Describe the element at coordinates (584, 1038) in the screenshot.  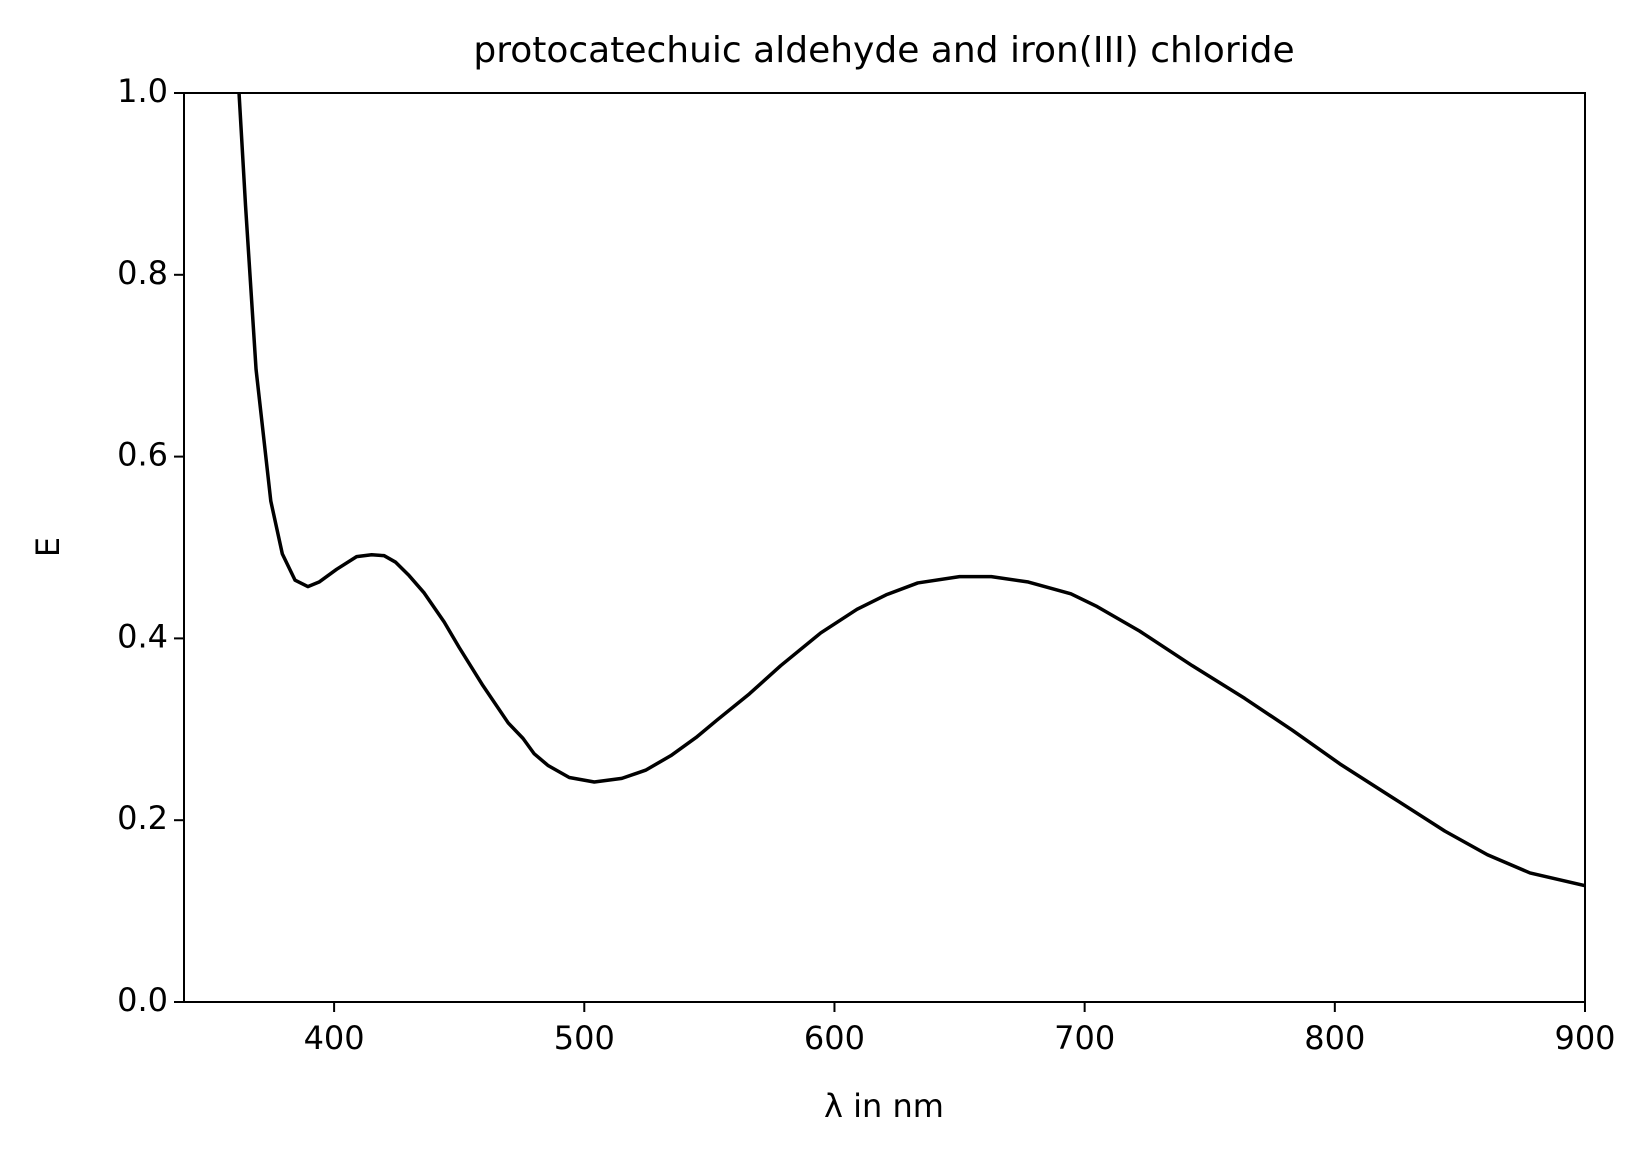
I see `x-tick-label: 500` at that location.